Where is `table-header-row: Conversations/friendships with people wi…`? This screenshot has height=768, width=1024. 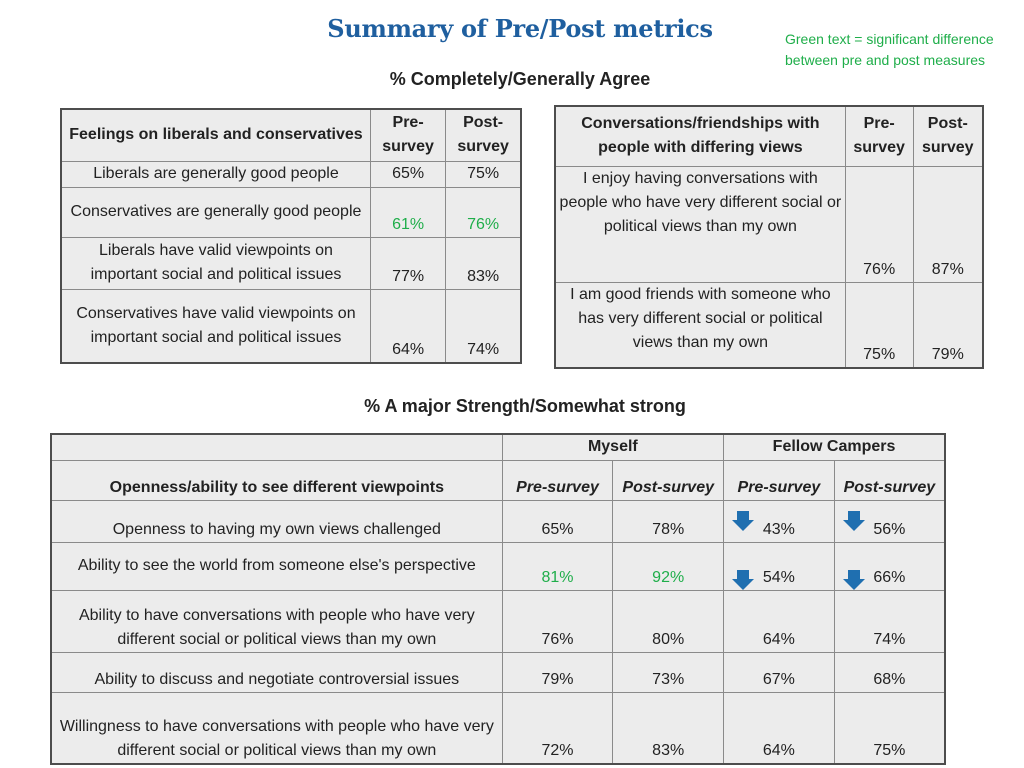
table-header-row: Conversations/friendships with people wi… is located at coordinates (769, 136).